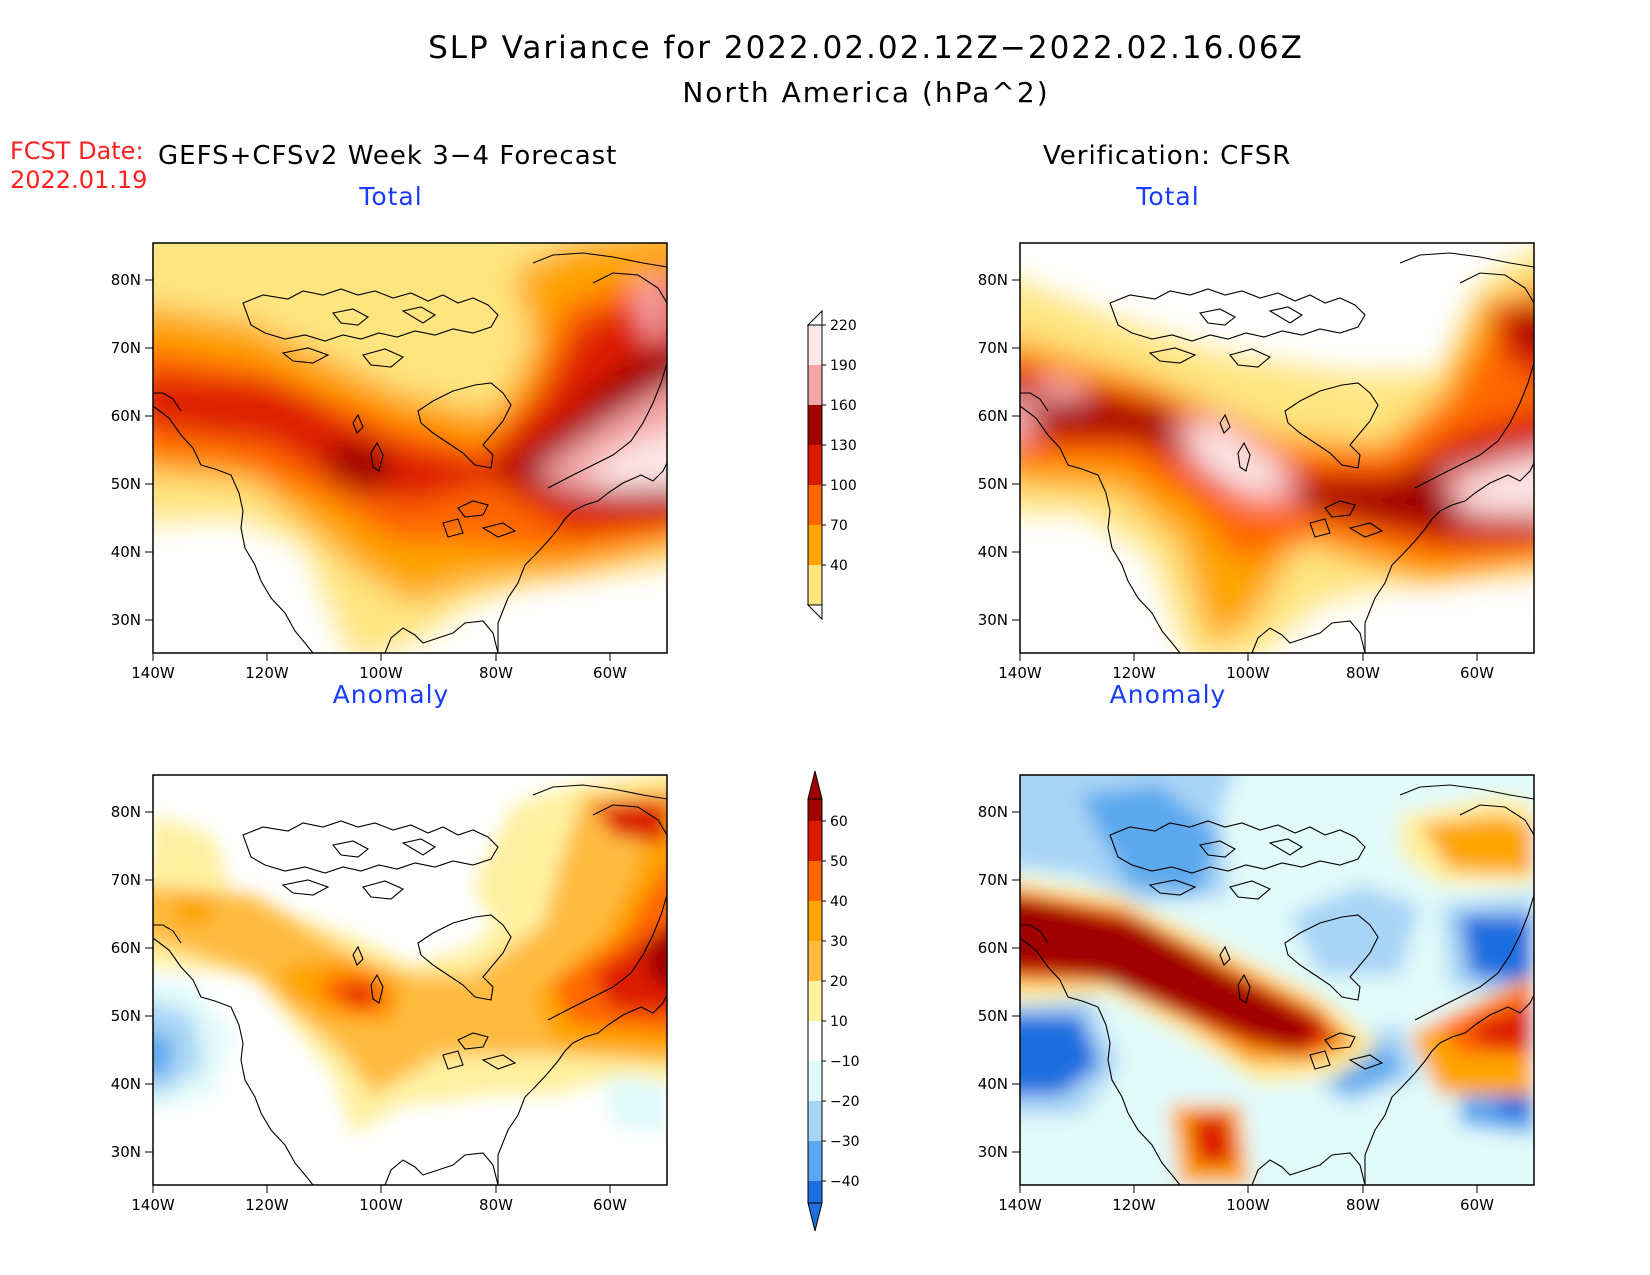 Image resolution: width=1650 pixels, height=1275 pixels. What do you see at coordinates (391, 694) in the screenshot?
I see `forecast-anomaly-panel-title: Anomaly` at bounding box center [391, 694].